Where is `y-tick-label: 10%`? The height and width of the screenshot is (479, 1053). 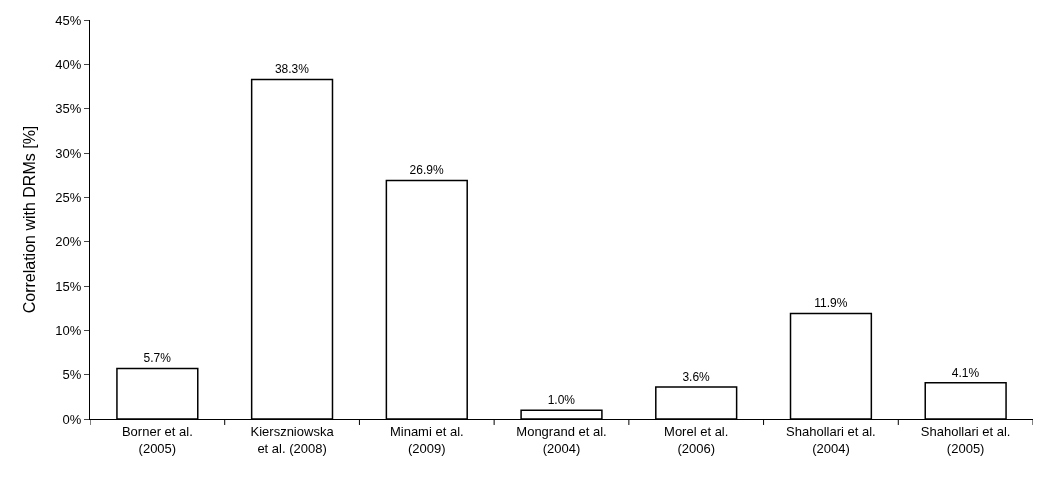
y-tick-label: 10% is located at coordinates (68, 330).